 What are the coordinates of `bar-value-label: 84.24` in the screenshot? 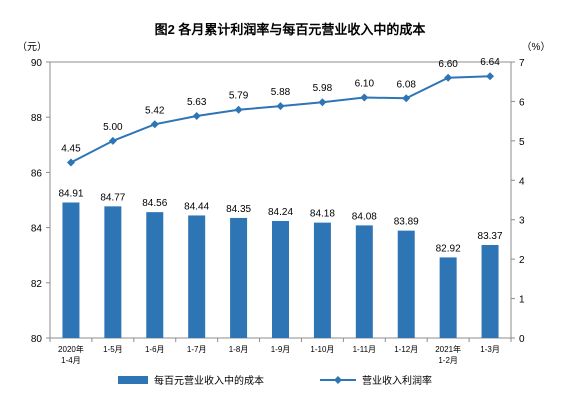 It's located at (280, 212).